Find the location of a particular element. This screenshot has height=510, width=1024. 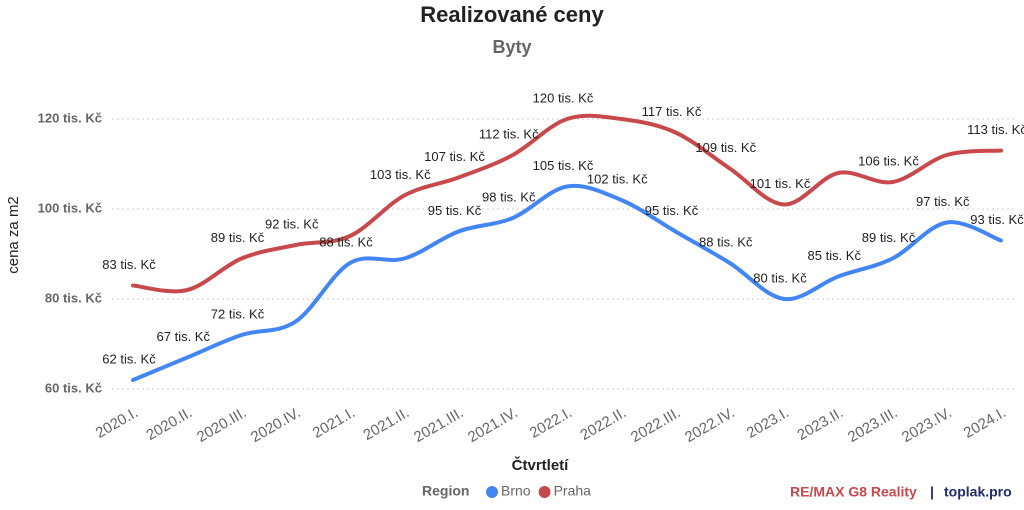

x-tick-label: 2022.I. is located at coordinates (551, 423).